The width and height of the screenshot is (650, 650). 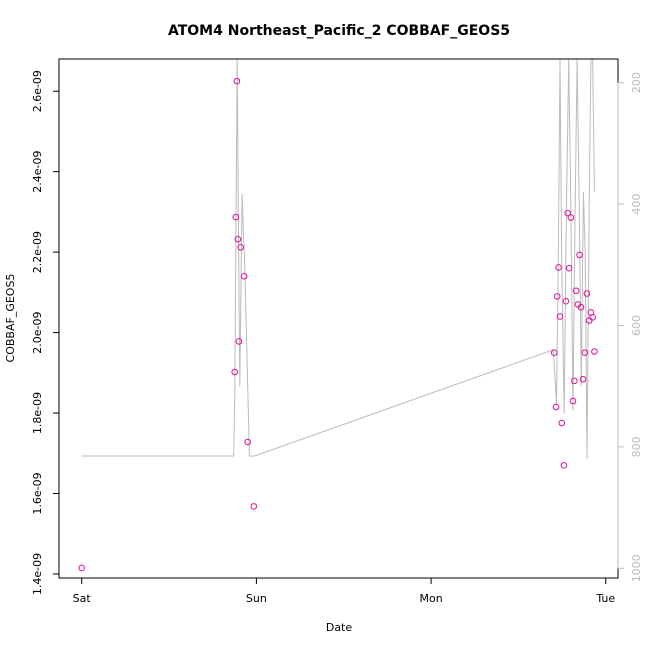 What do you see at coordinates (37, 91) in the screenshot?
I see `y-tick-label-6: 2.6e-09` at bounding box center [37, 91].